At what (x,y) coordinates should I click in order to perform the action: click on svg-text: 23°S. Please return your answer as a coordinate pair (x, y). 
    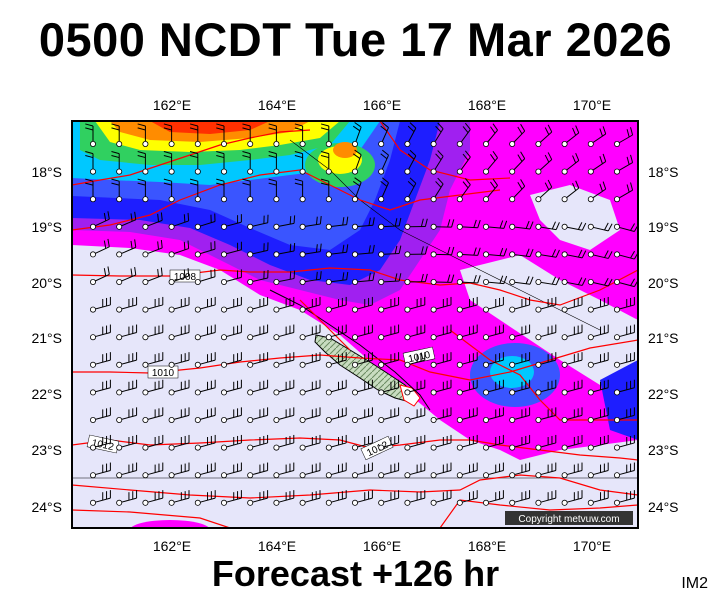
    Looking at the image, I should click on (46, 450).